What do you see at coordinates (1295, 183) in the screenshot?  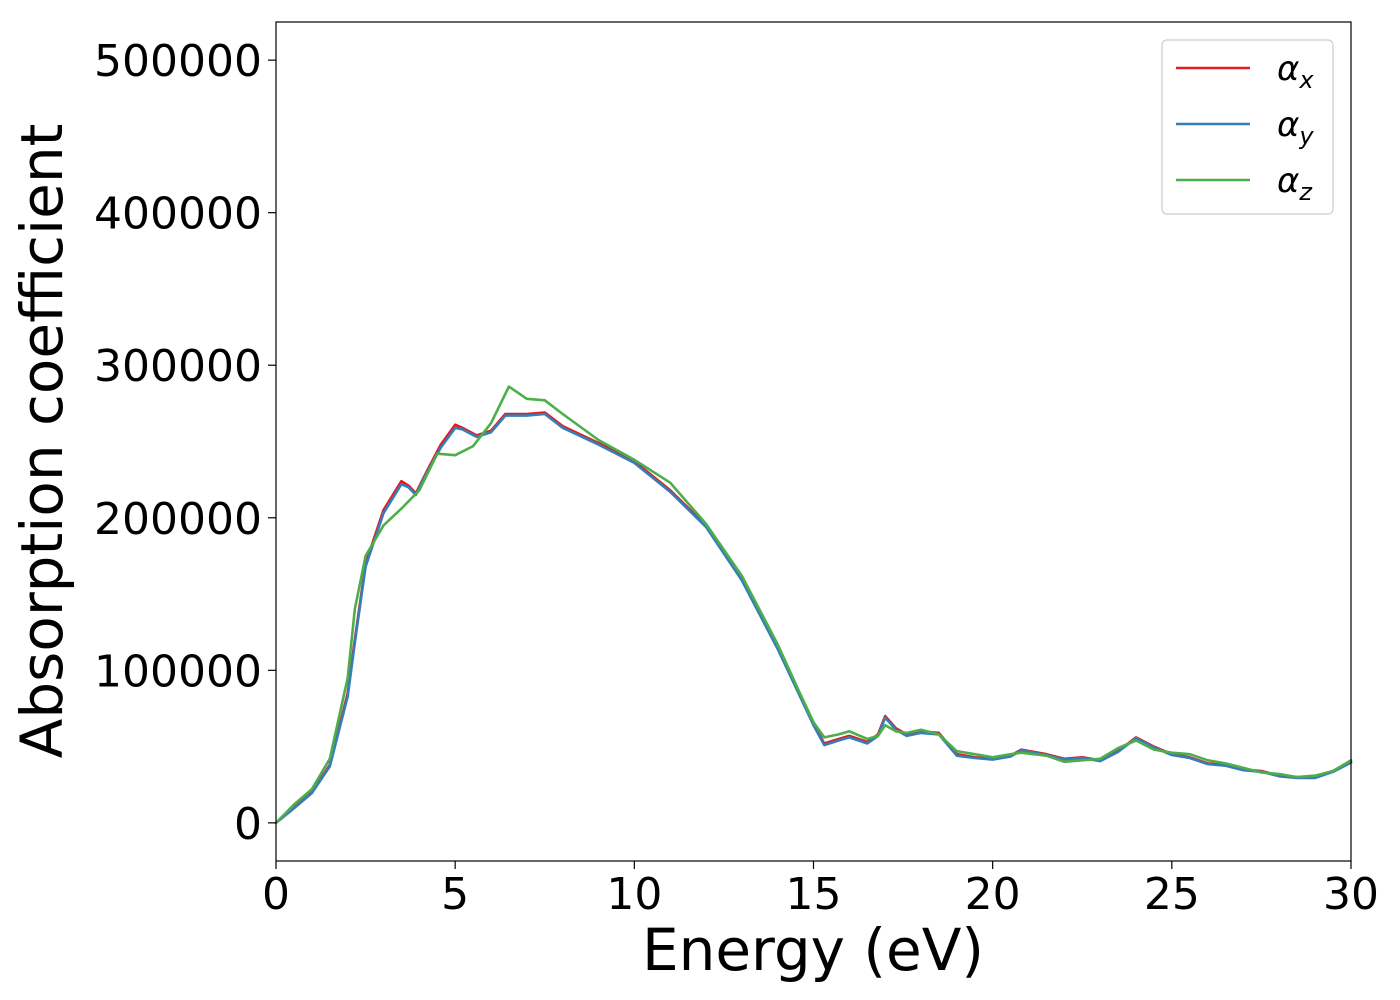 I see `legend-label-z: αz` at bounding box center [1295, 183].